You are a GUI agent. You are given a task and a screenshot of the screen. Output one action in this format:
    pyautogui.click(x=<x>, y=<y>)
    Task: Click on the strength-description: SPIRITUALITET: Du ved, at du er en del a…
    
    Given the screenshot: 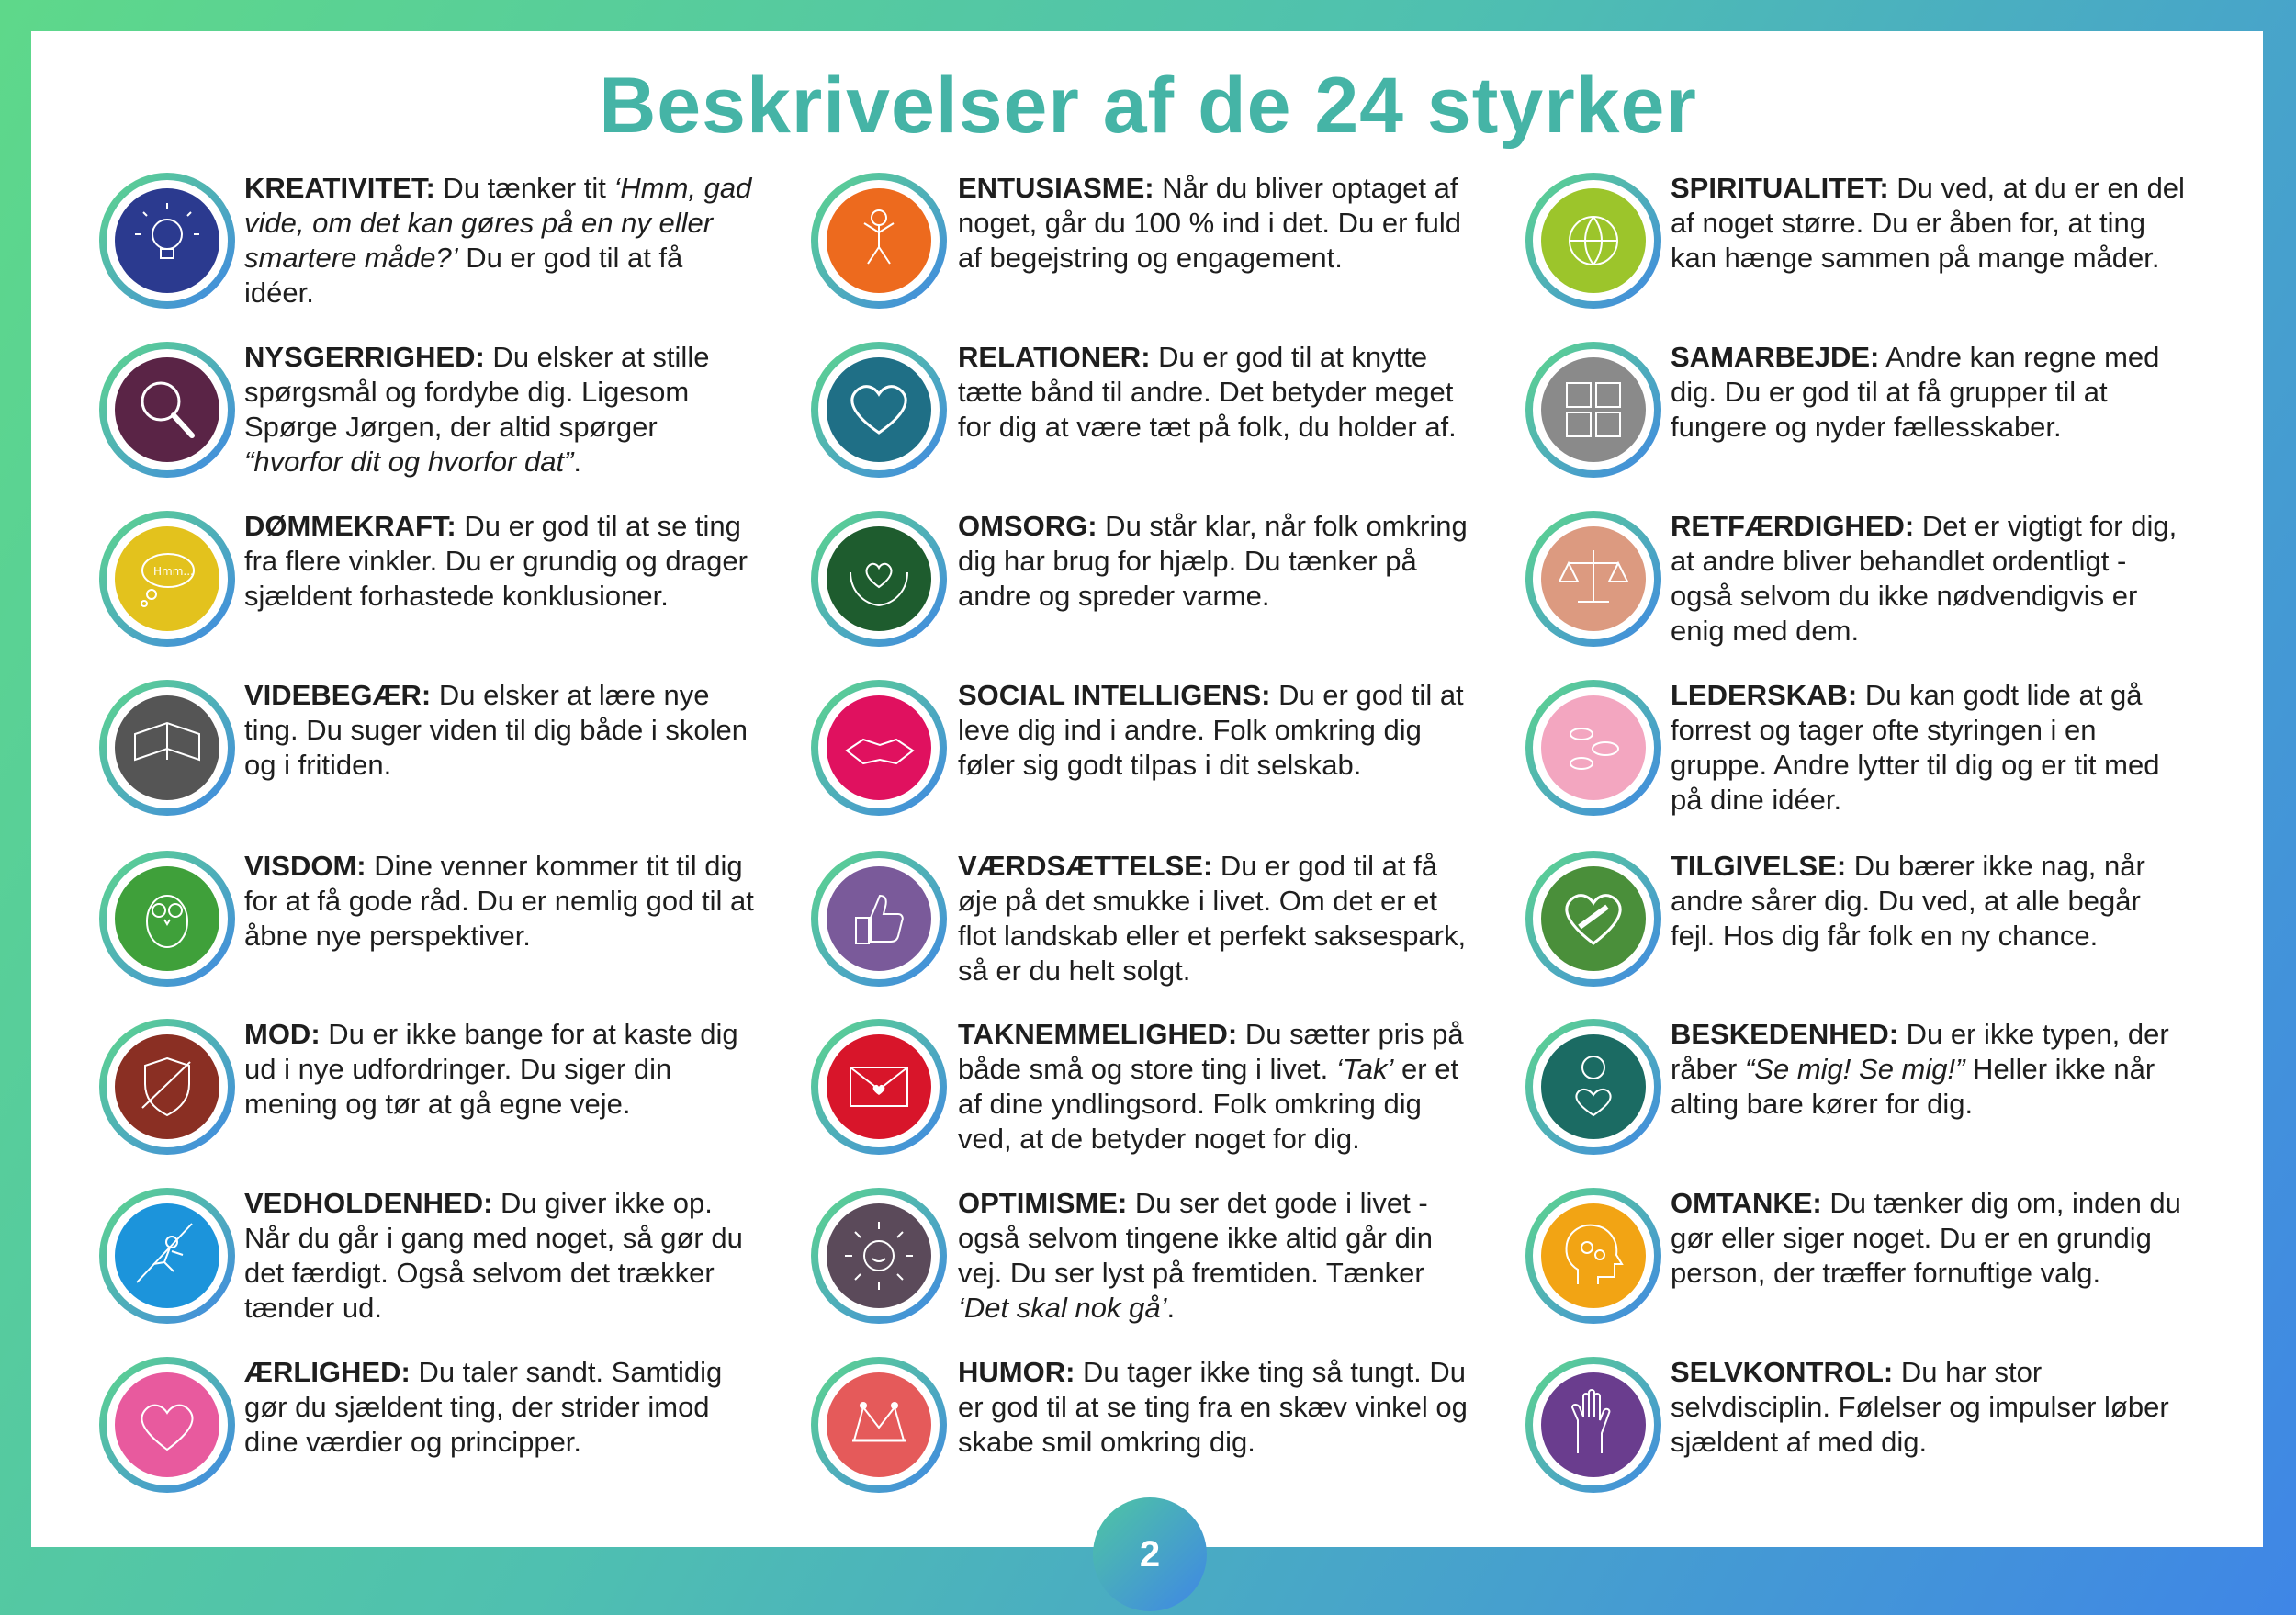 What is the action you would take?
    pyautogui.click(x=1928, y=223)
    